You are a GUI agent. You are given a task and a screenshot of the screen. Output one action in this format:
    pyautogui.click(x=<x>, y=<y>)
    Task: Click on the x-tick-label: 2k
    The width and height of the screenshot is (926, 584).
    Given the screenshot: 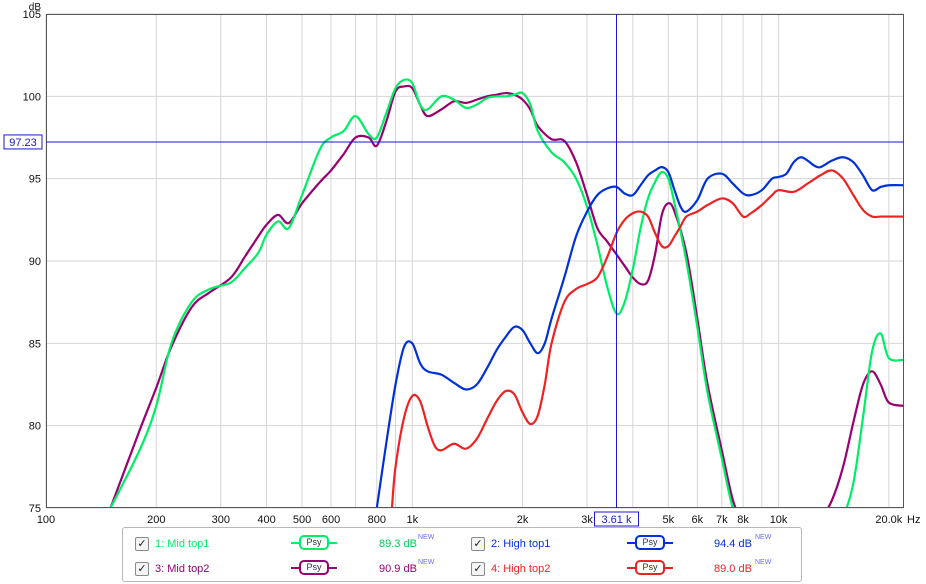 What is the action you would take?
    pyautogui.click(x=523, y=520)
    